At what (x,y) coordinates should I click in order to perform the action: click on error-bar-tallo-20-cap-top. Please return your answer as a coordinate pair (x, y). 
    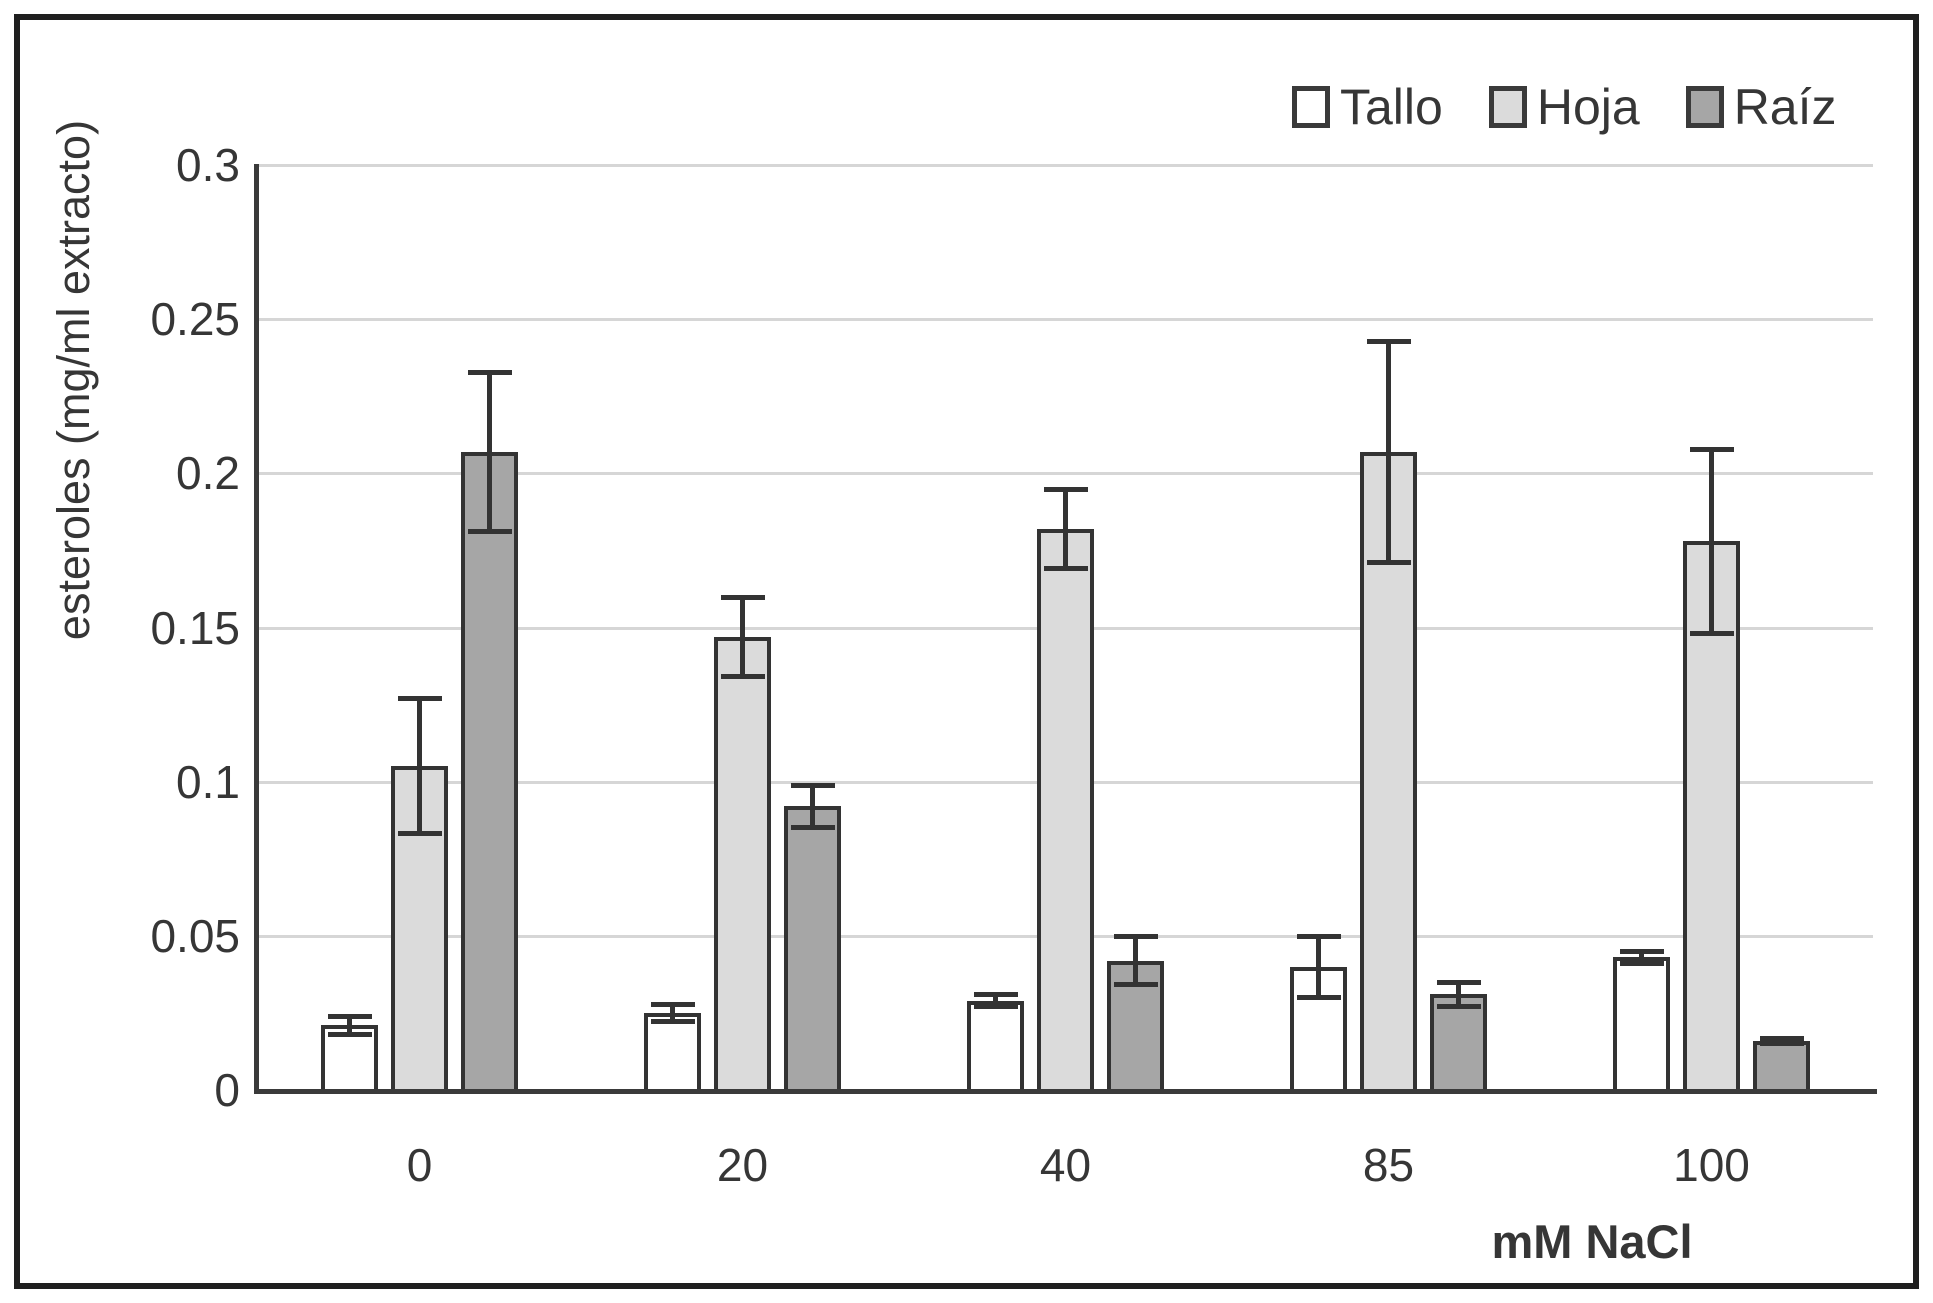
    Looking at the image, I should click on (672, 1004).